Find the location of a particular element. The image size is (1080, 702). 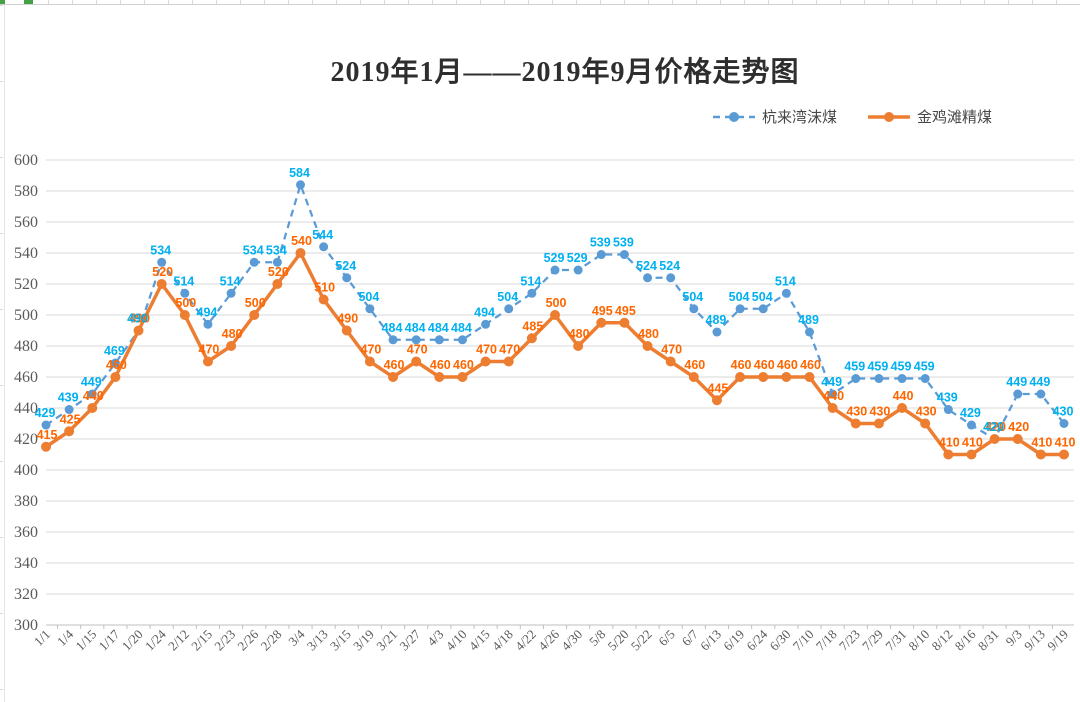

svg-text: 8/10 is located at coordinates (918, 640).